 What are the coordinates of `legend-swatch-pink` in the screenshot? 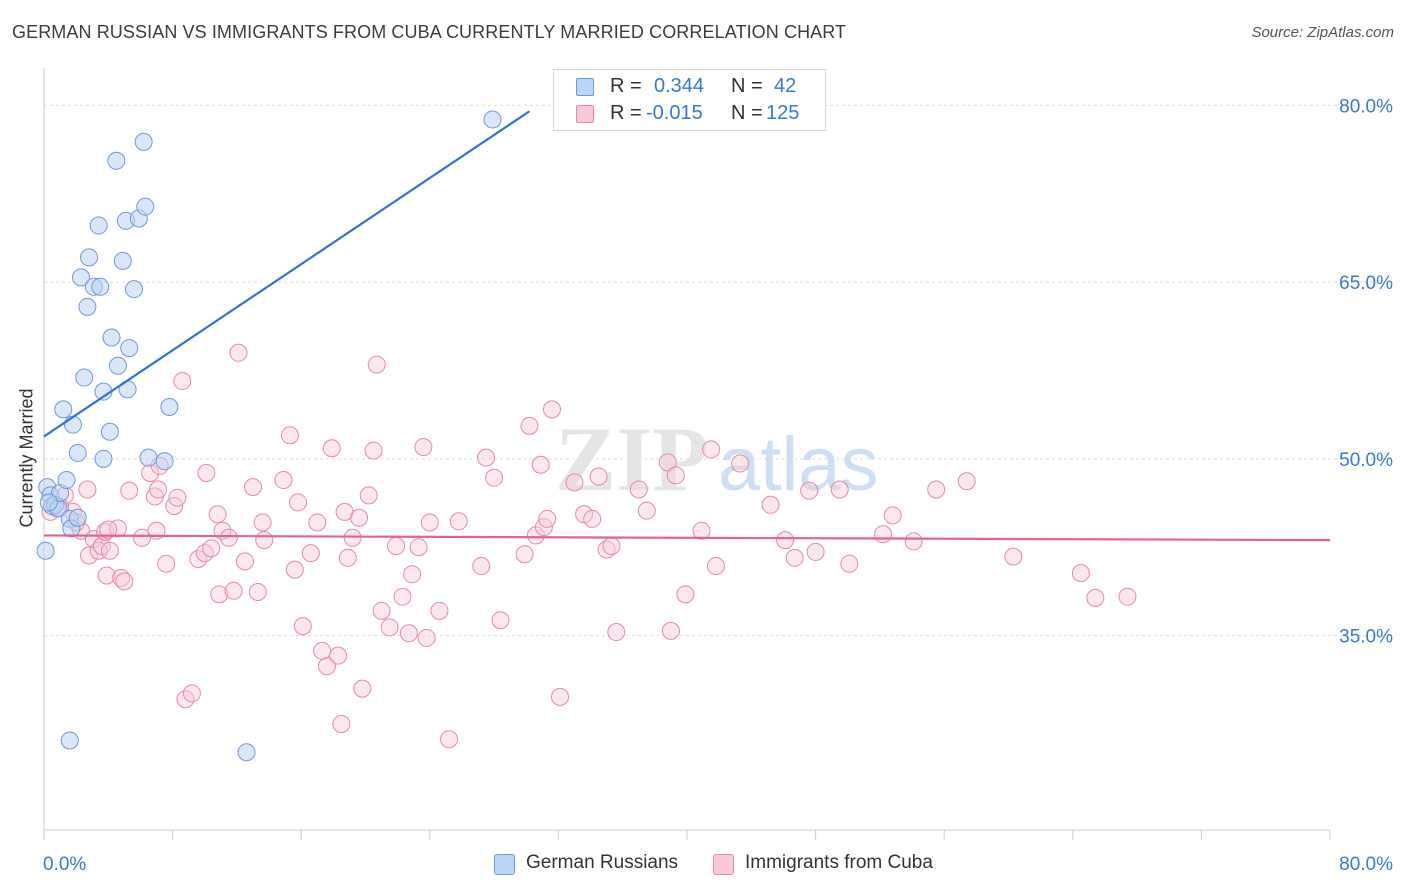 It's located at (585, 114).